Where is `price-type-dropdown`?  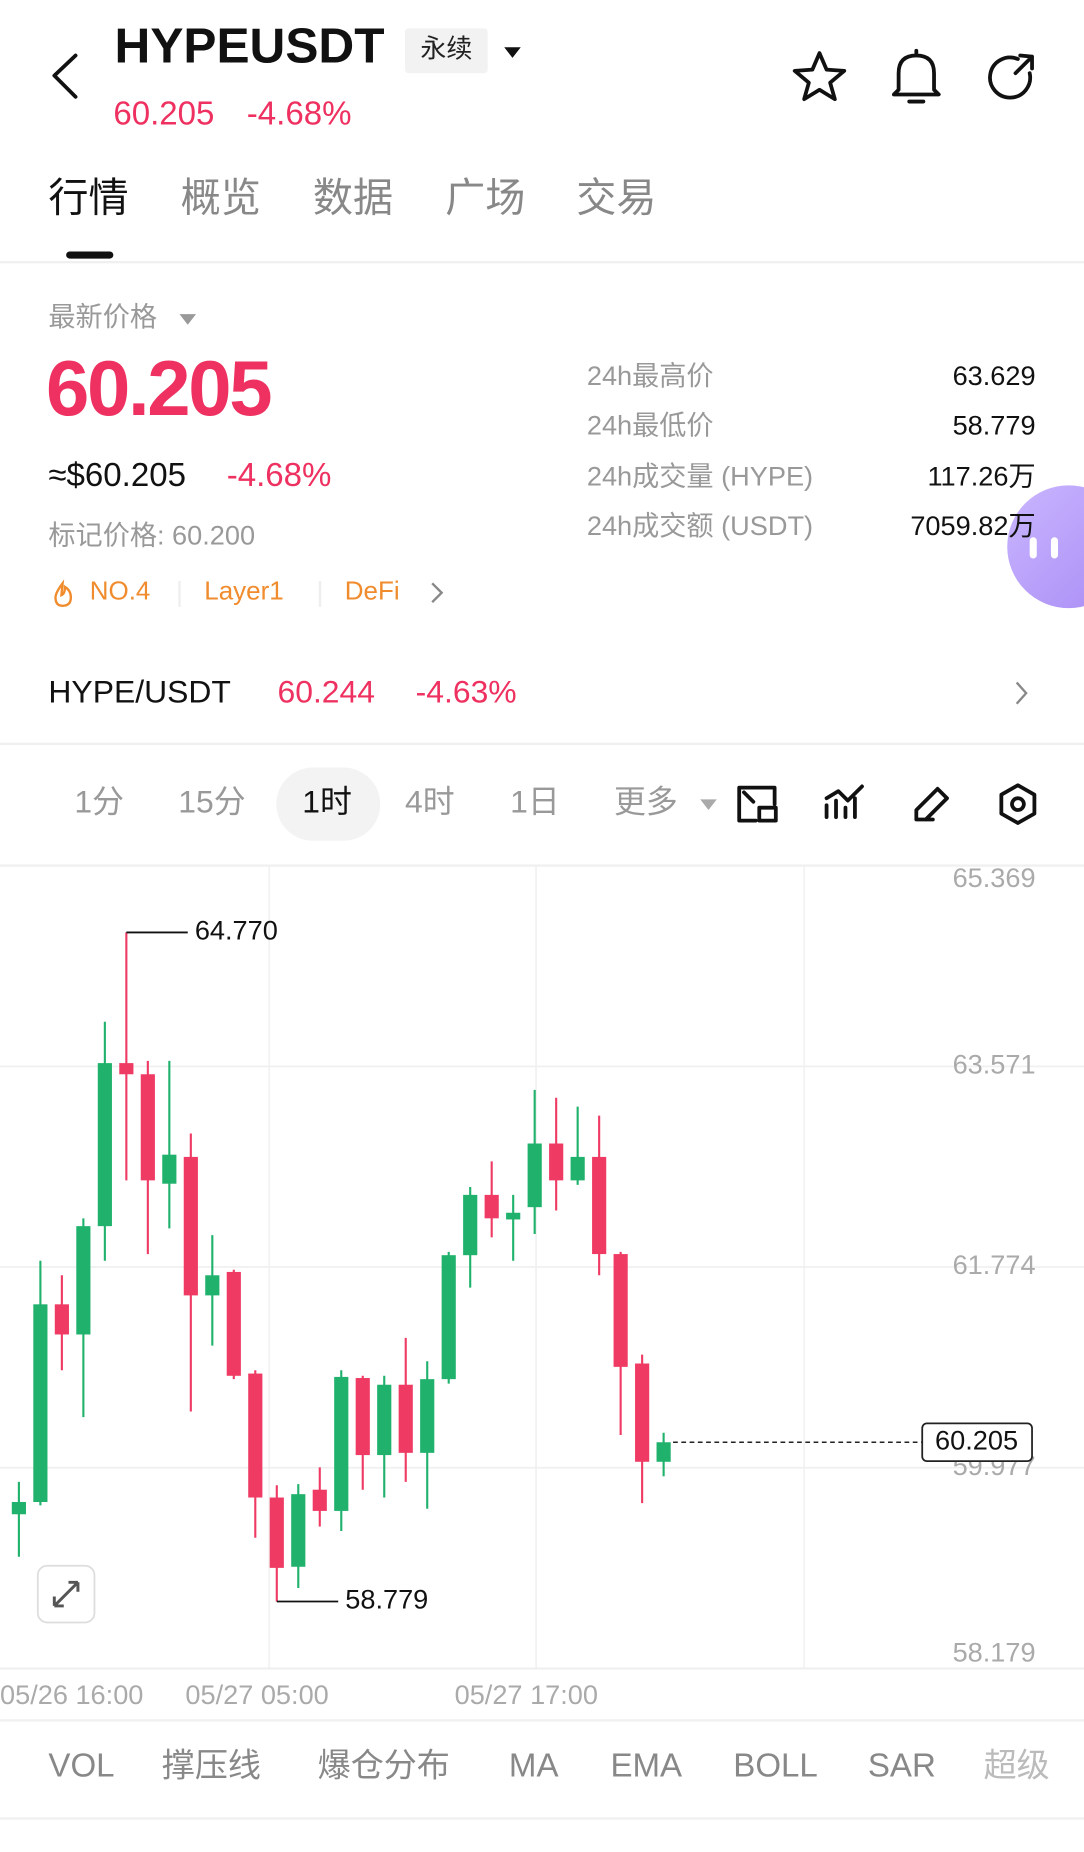 price-type-dropdown is located at coordinates (188, 319).